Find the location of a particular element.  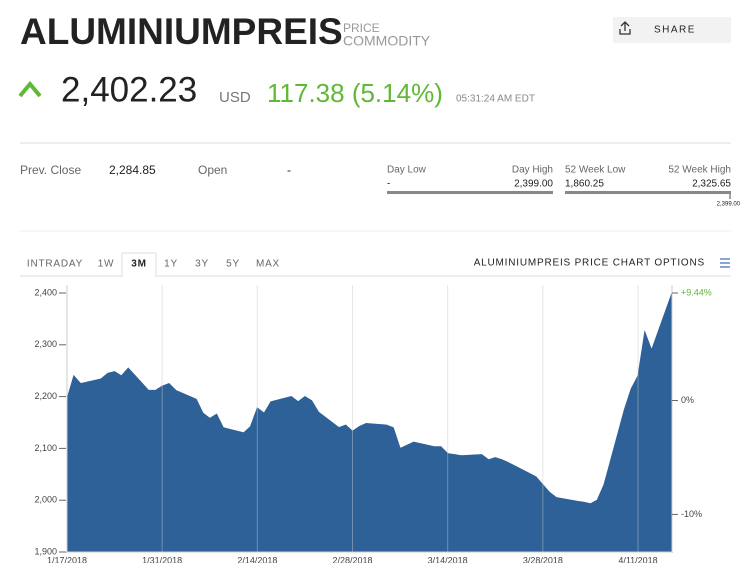

y2-tick-label: +9.44% is located at coordinates (696, 292).